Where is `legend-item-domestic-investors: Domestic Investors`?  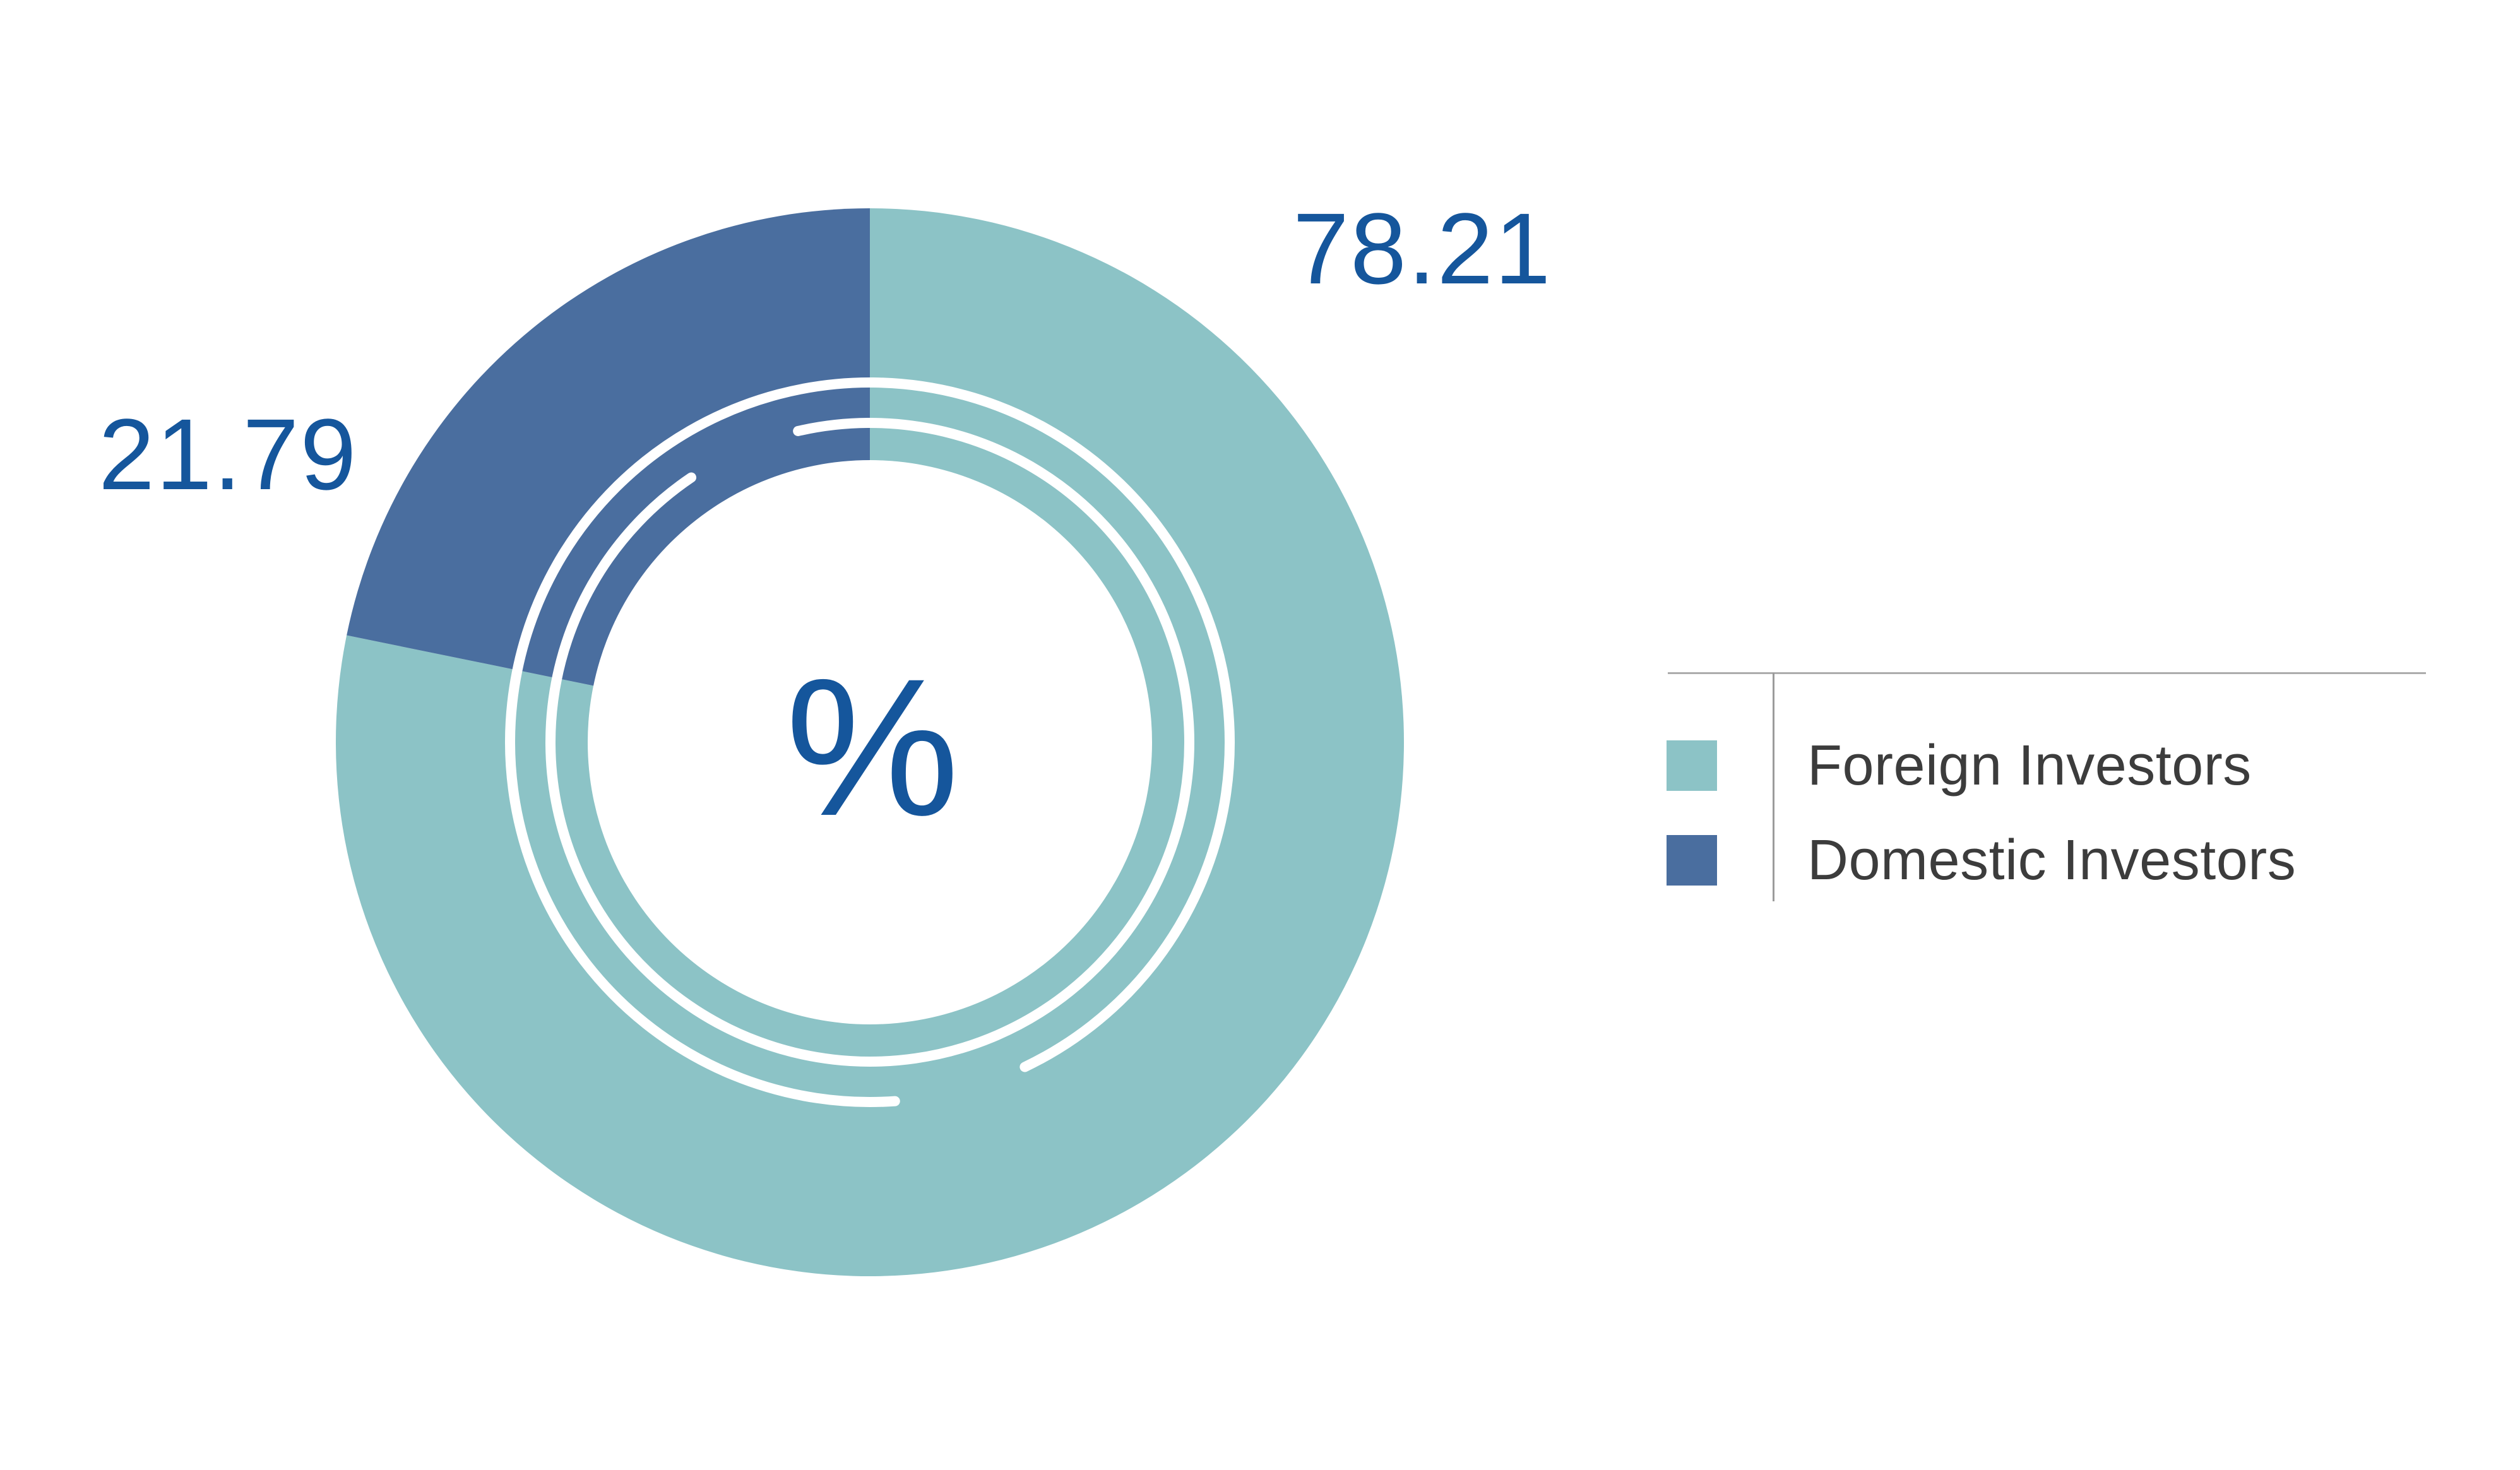
legend-item-domestic-investors: Domestic Investors is located at coordinates (1982, 861).